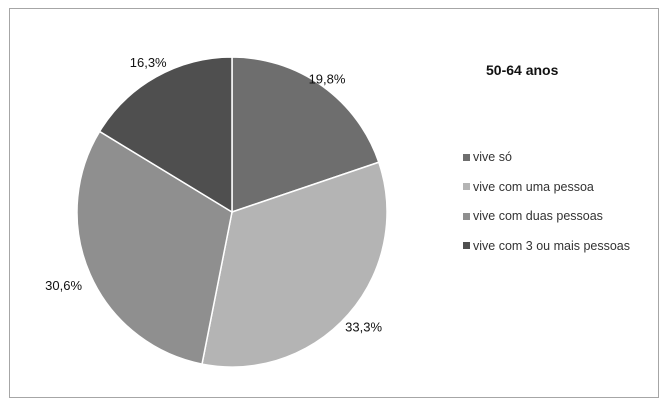 The height and width of the screenshot is (405, 669). I want to click on data-label: 16,3%, so click(148, 62).